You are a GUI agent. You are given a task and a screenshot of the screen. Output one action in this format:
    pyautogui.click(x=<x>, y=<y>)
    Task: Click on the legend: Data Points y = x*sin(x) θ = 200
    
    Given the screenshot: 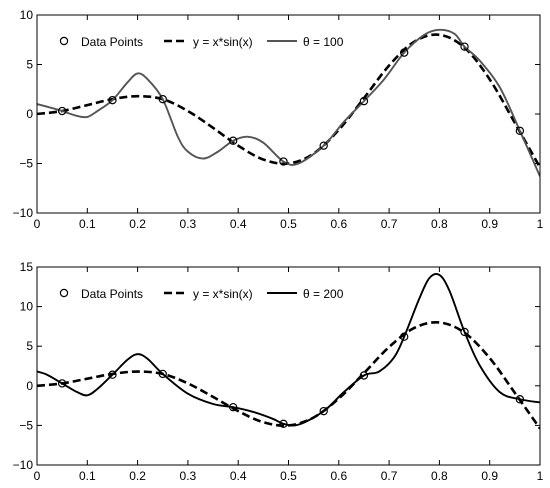 What is the action you would take?
    pyautogui.click(x=201, y=294)
    